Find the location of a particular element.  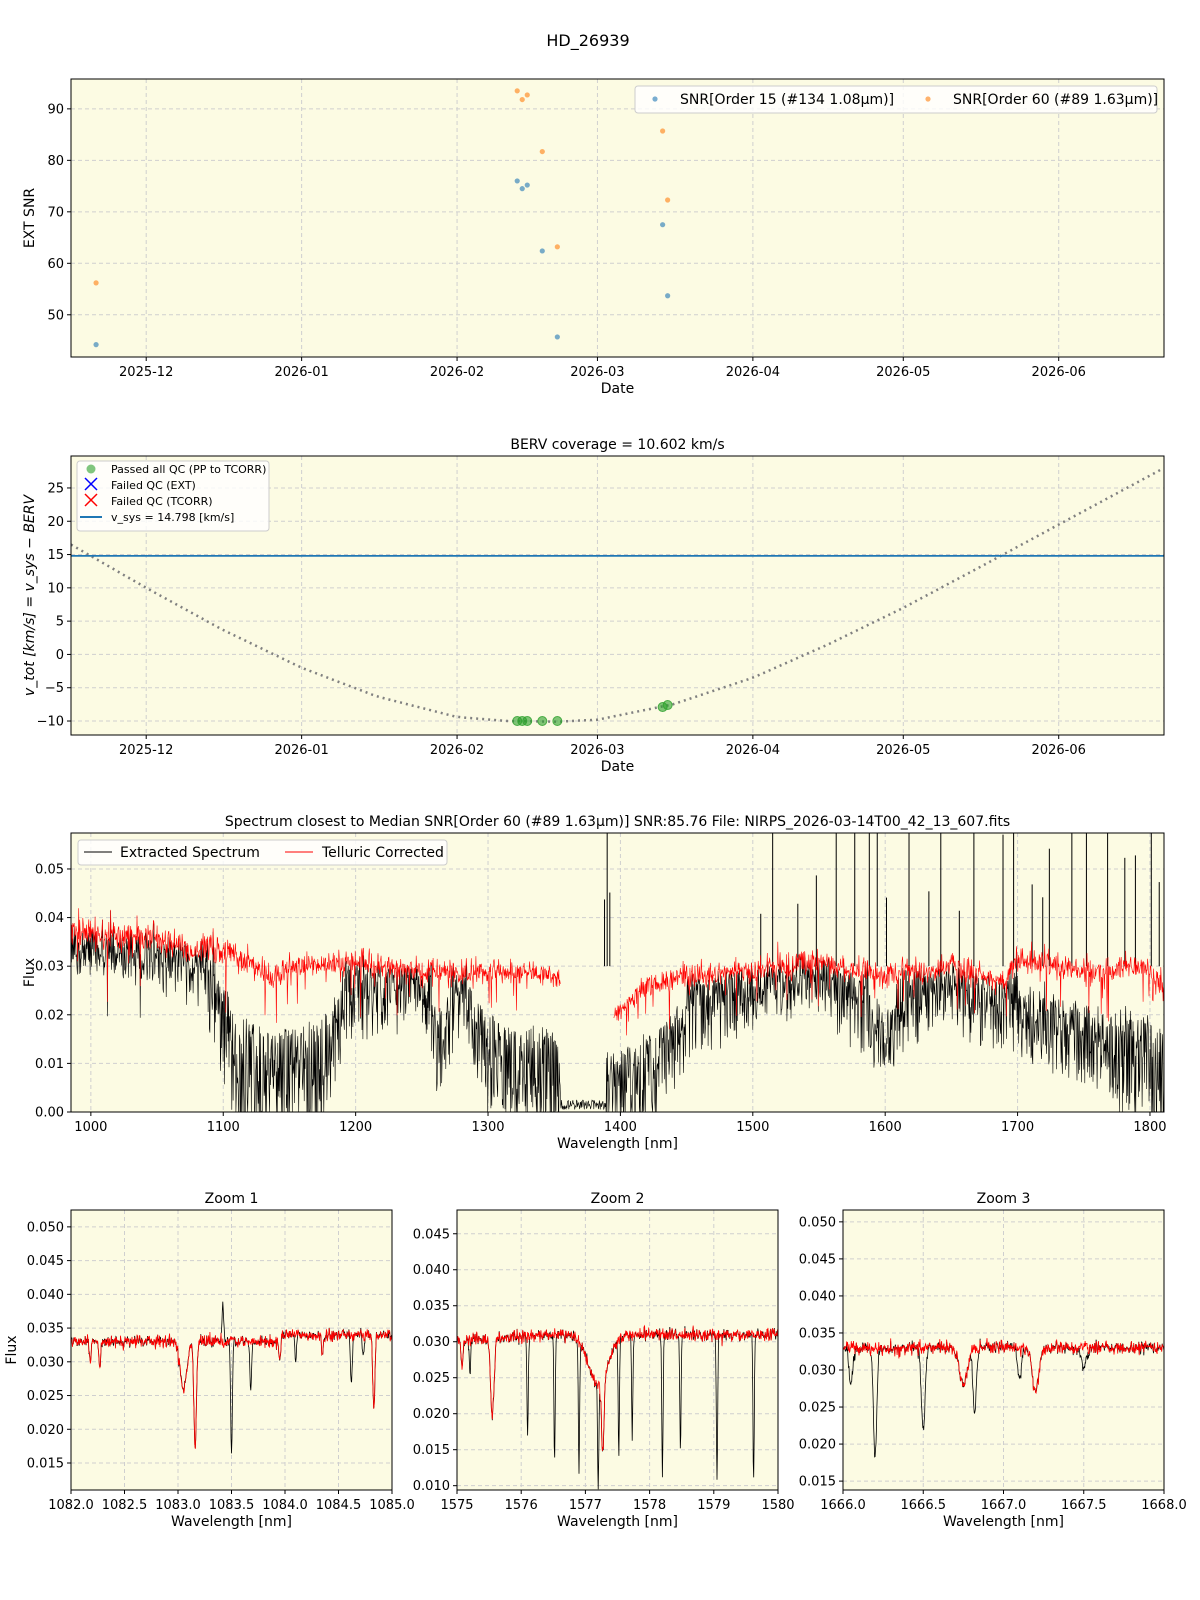

figure-title: HD_26939 is located at coordinates (587, 41).